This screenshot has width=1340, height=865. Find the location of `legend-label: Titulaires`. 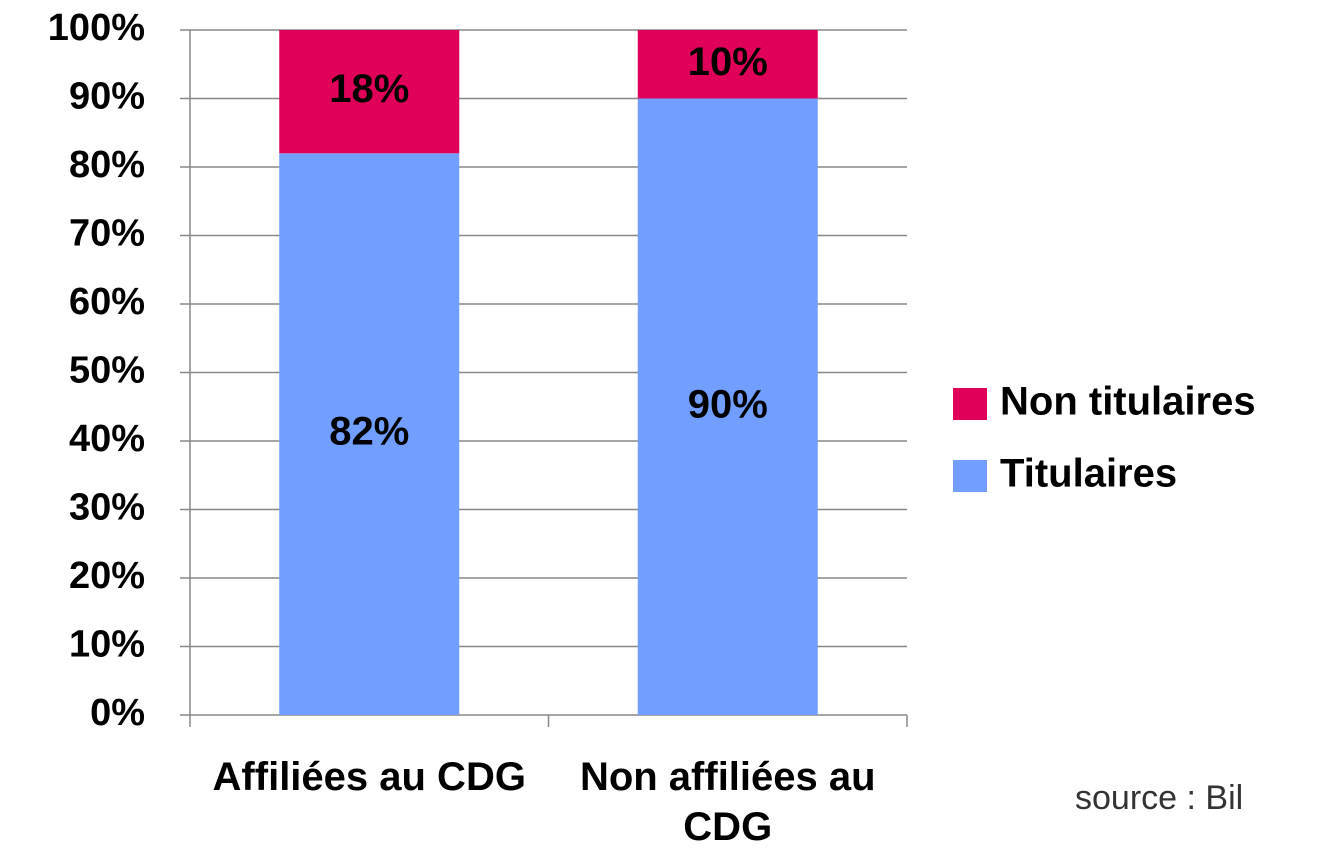

legend-label: Titulaires is located at coordinates (1088, 474).